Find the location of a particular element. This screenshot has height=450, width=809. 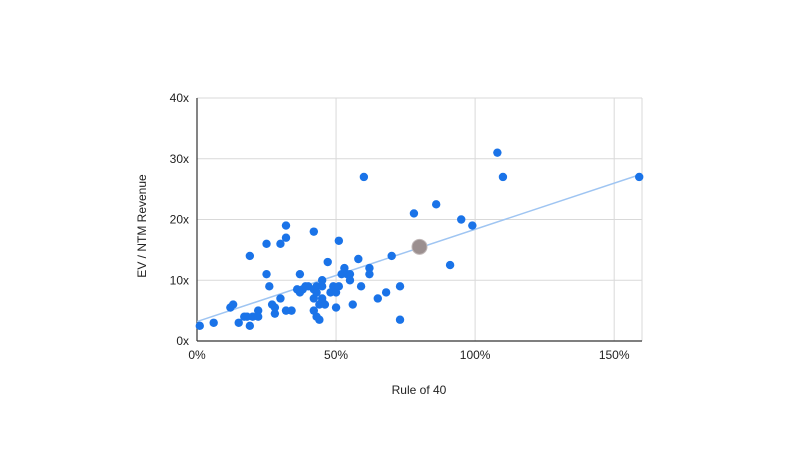

highlight-point is located at coordinates (419, 246).